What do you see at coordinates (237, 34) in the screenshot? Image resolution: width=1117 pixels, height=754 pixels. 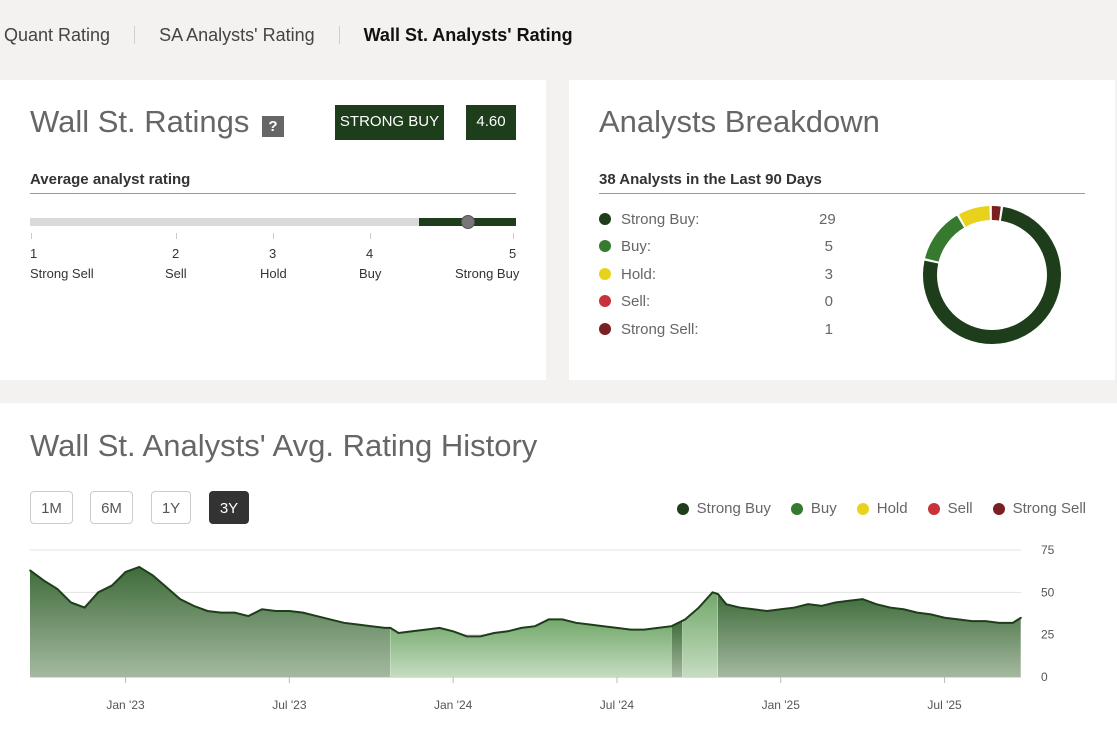 I see `tab-sa-analysts-rating: SA Analysts' Rating` at bounding box center [237, 34].